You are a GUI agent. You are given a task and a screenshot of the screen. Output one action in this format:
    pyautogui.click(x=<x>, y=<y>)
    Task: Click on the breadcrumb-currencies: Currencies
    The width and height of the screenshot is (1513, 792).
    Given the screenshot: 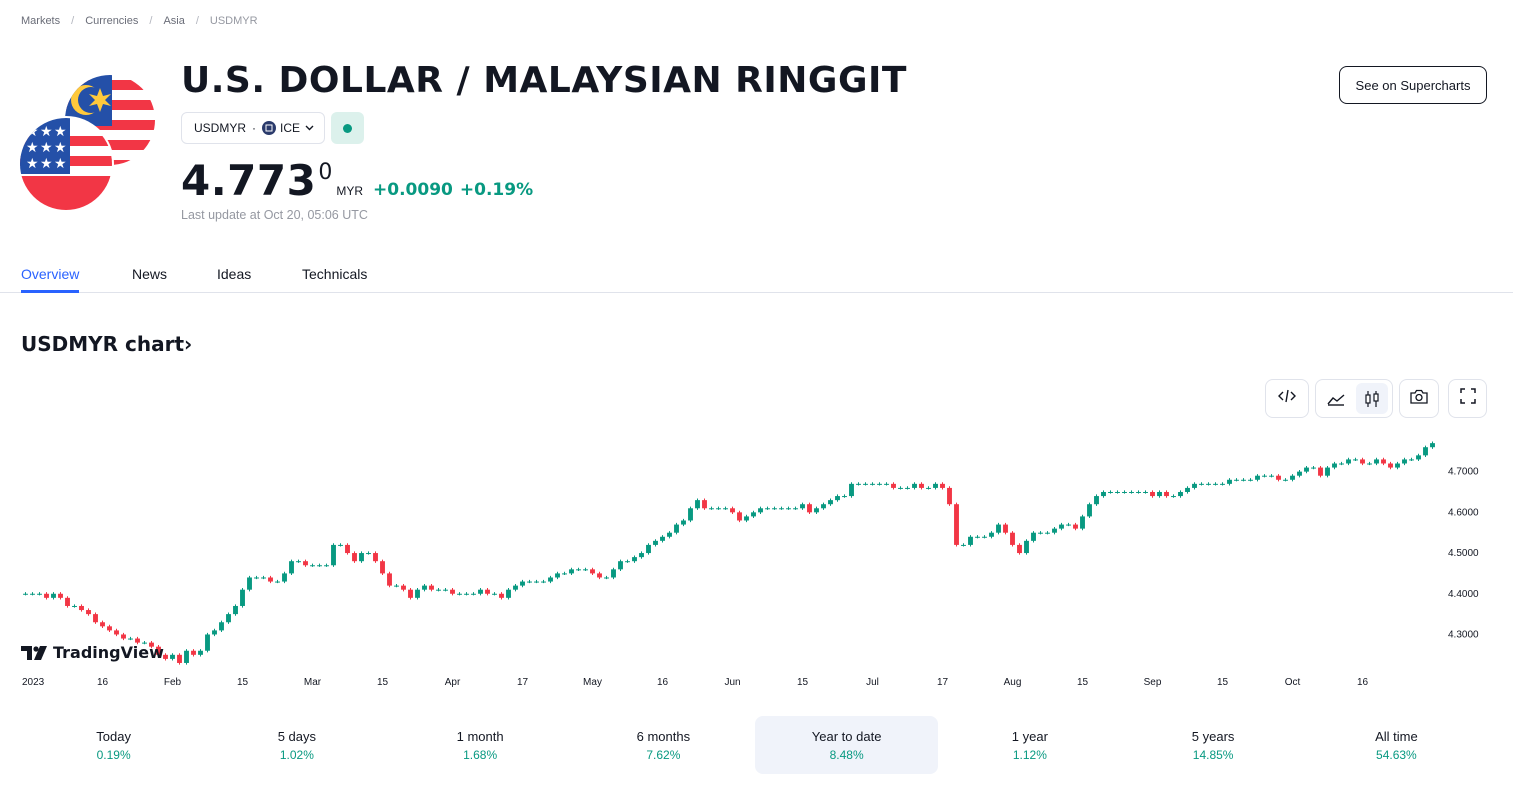 What is the action you would take?
    pyautogui.click(x=112, y=21)
    